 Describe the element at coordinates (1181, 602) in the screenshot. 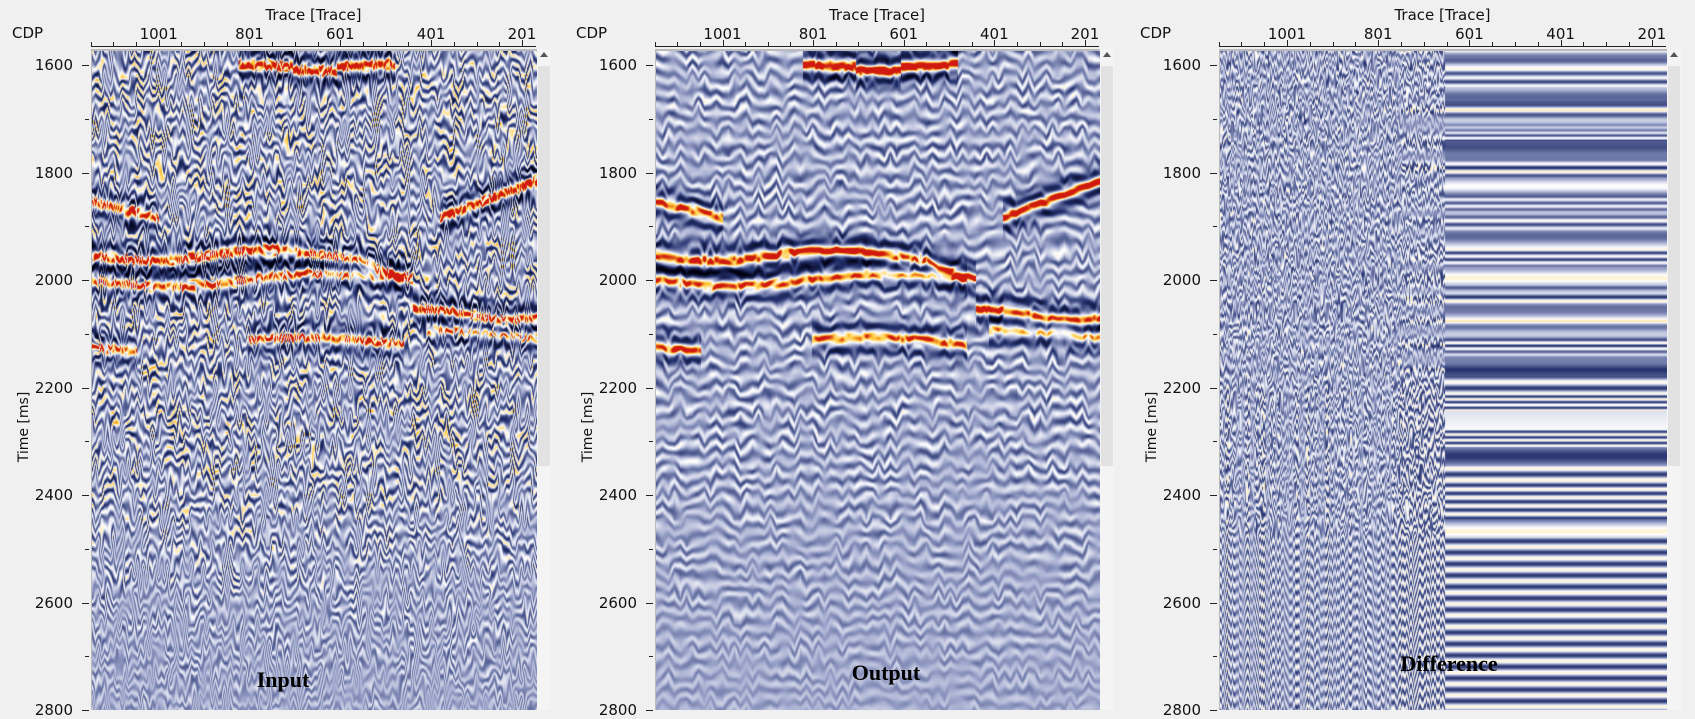

I see `y-tick-label: 2600` at that location.